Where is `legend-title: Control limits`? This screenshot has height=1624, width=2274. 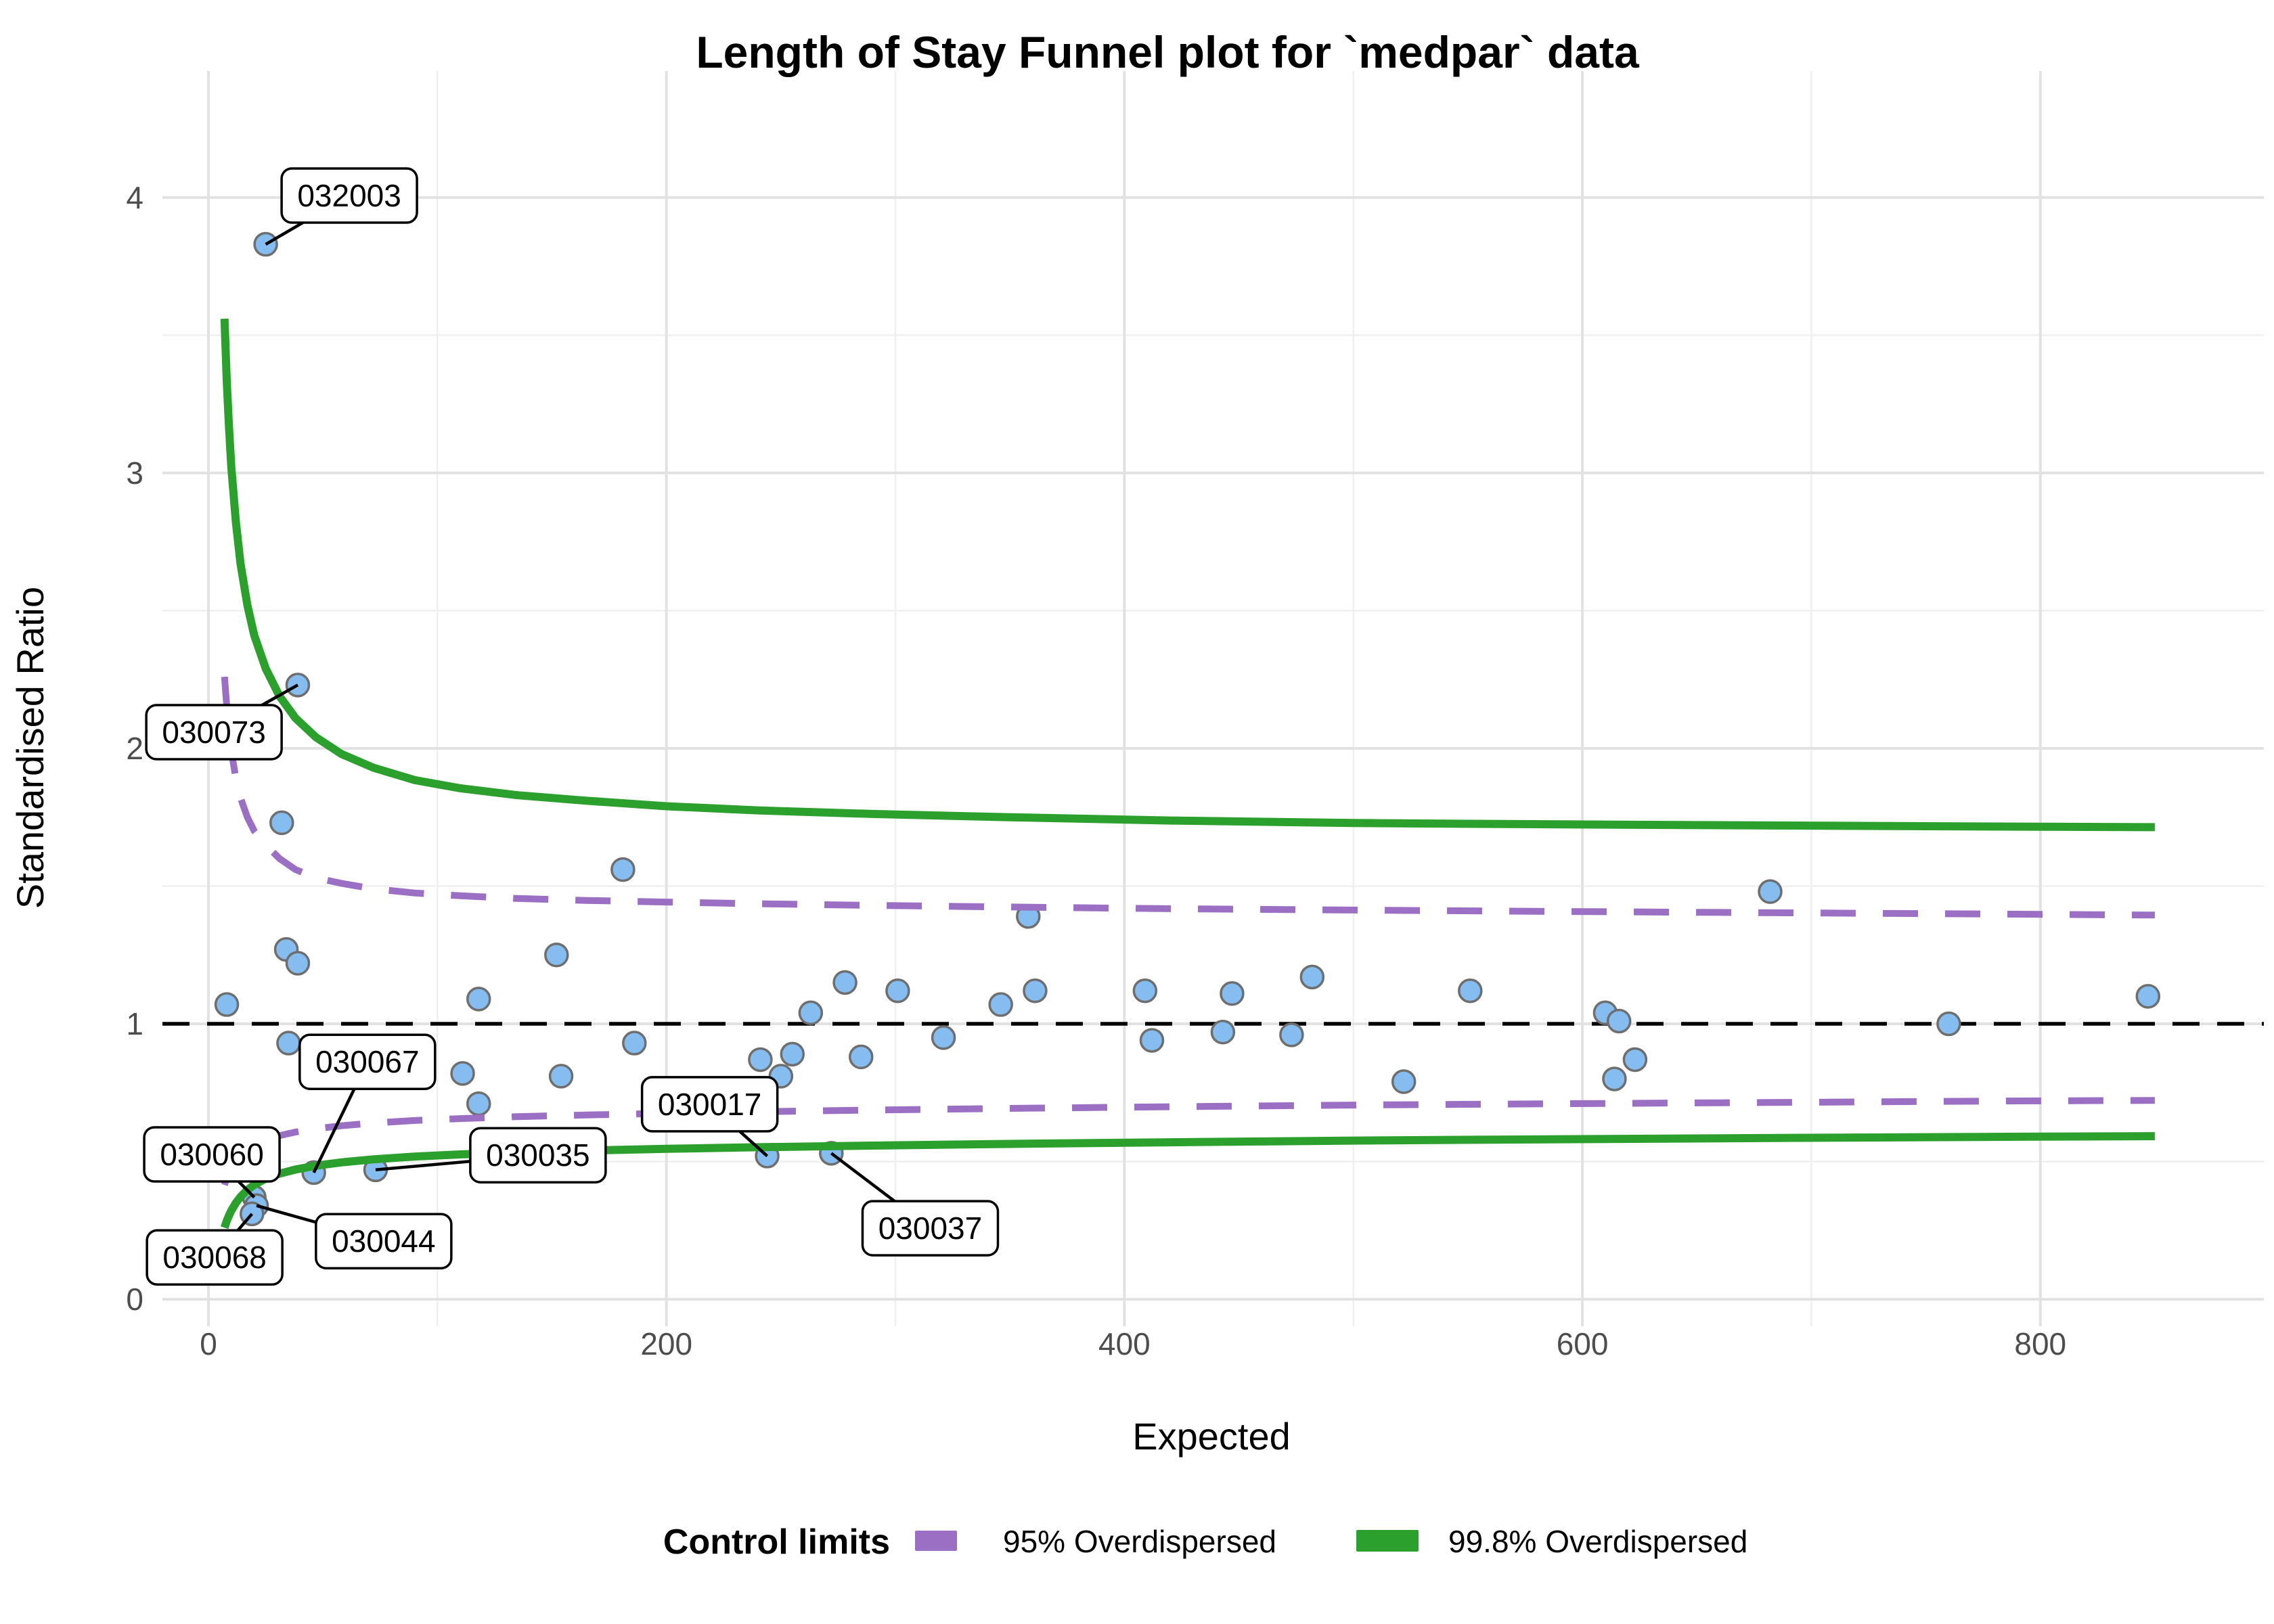 legend-title: Control limits is located at coordinates (776, 1542).